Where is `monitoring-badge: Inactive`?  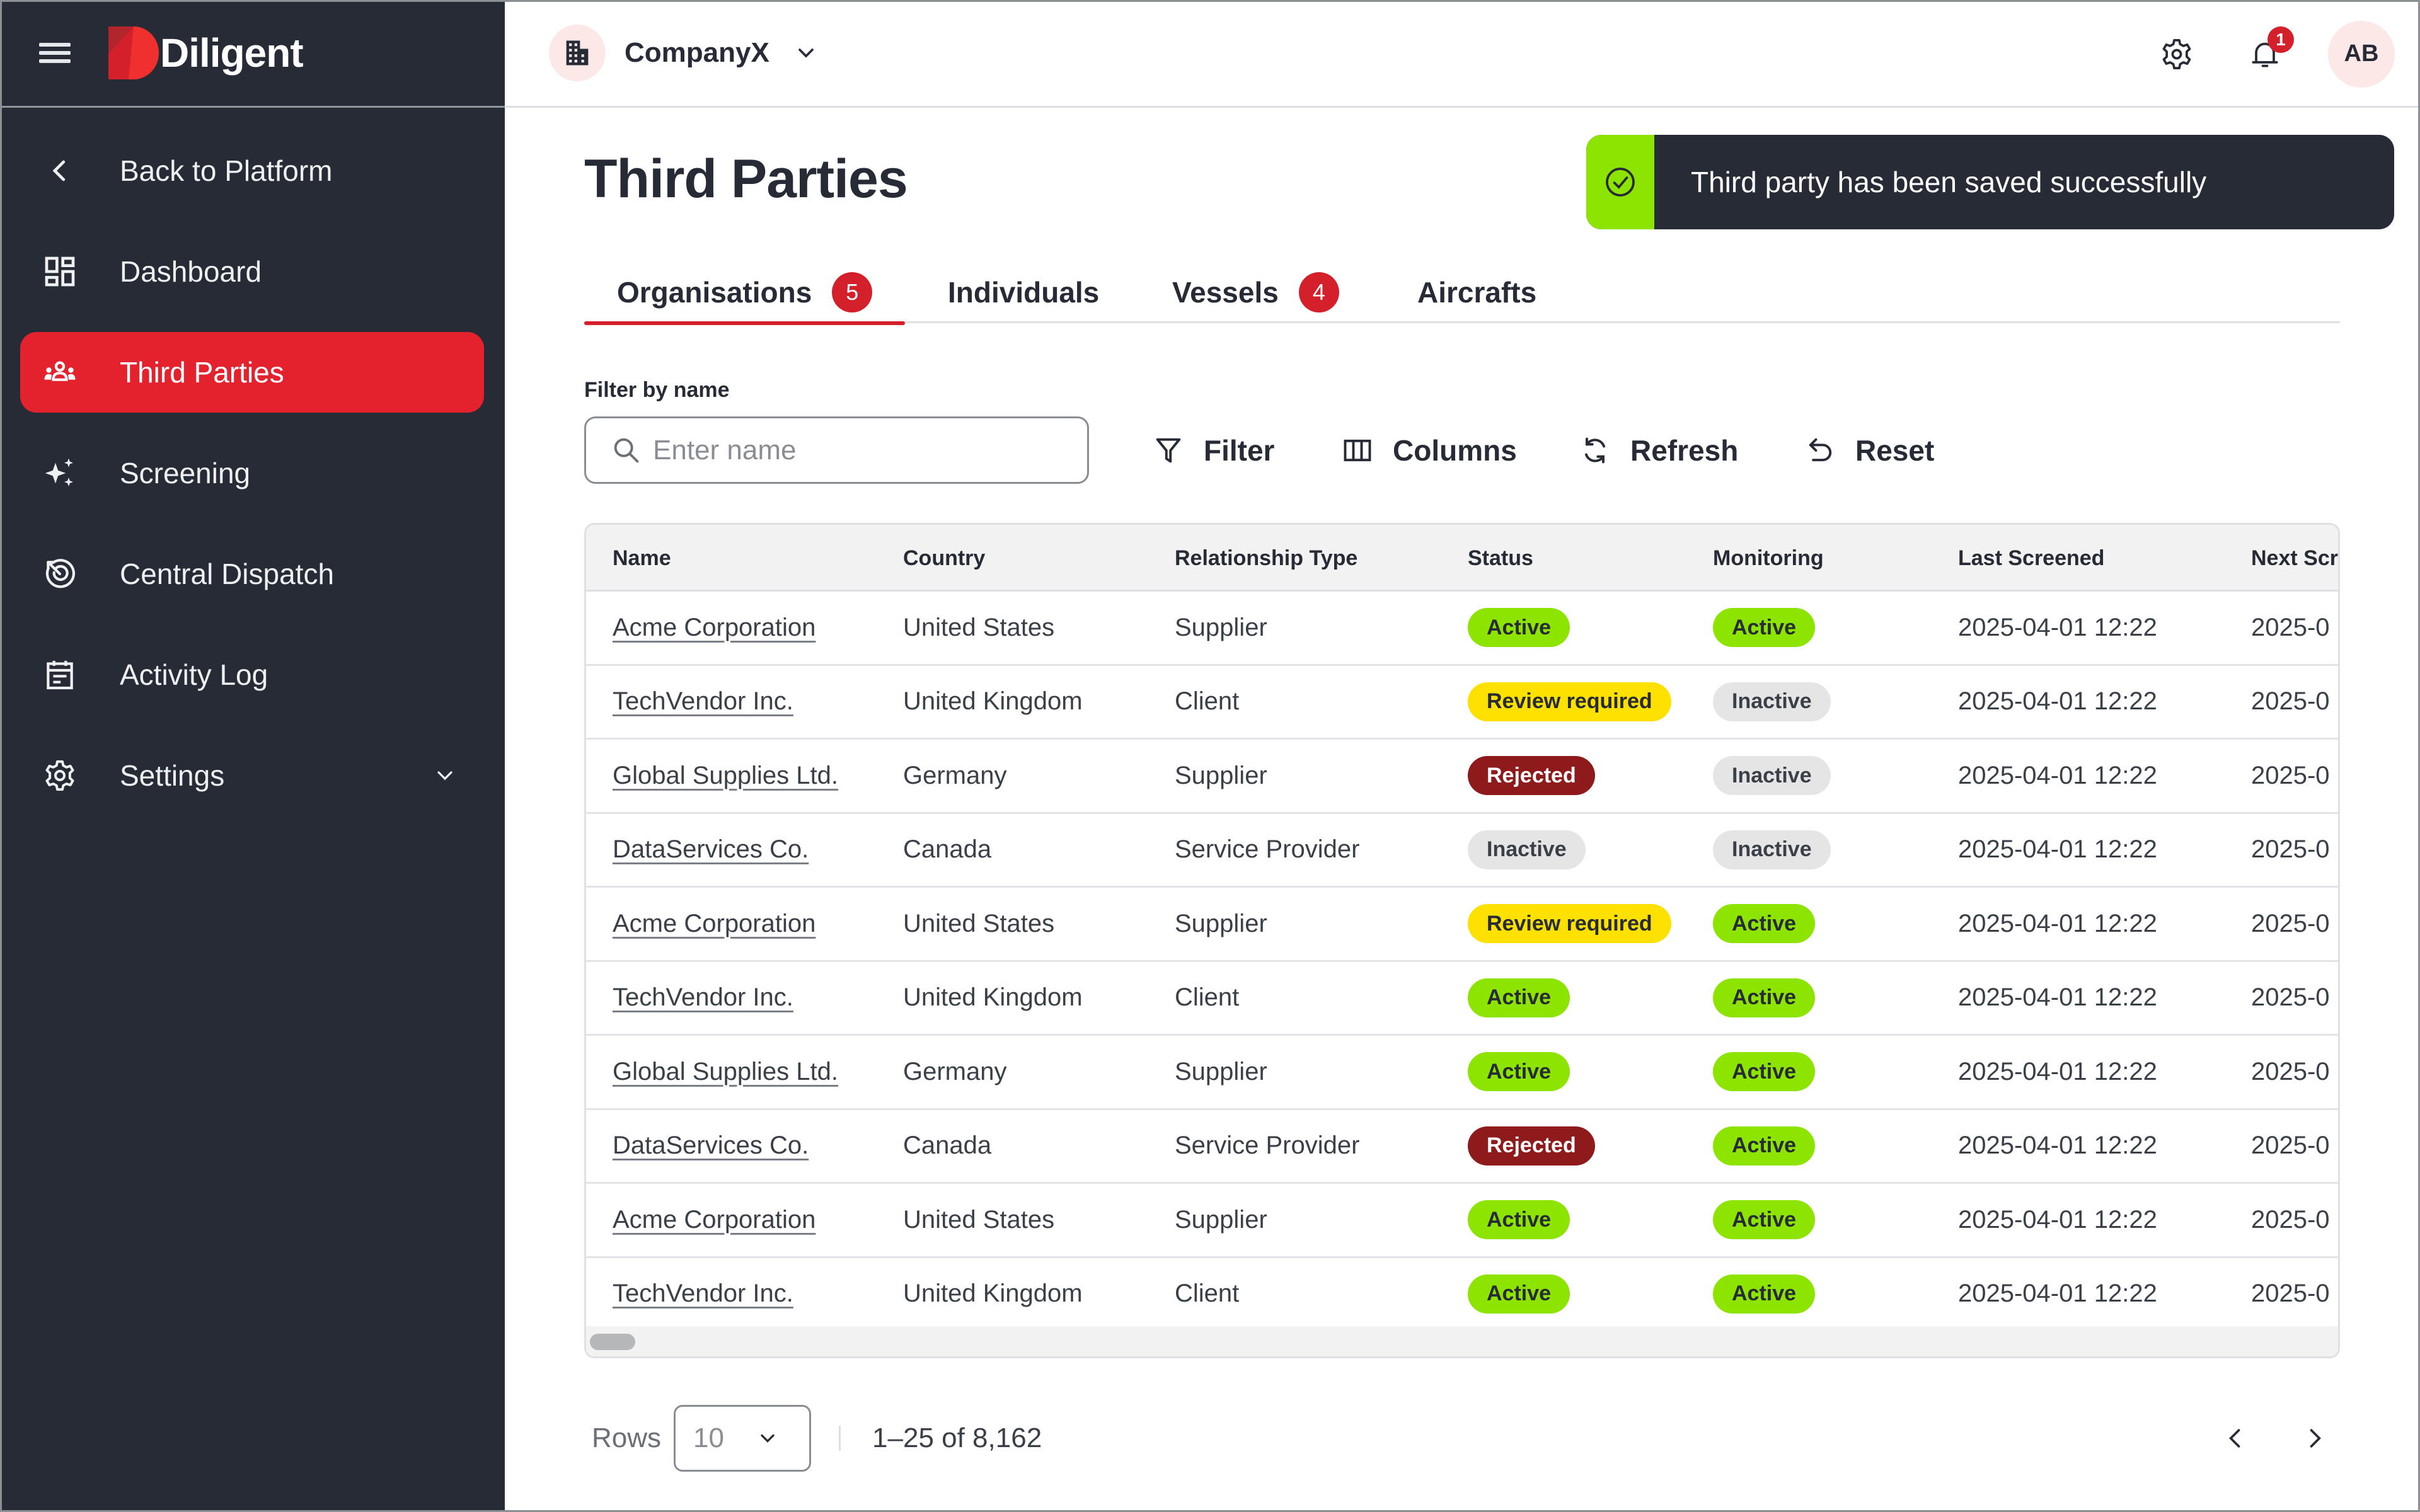 monitoring-badge: Inactive is located at coordinates (1772, 776).